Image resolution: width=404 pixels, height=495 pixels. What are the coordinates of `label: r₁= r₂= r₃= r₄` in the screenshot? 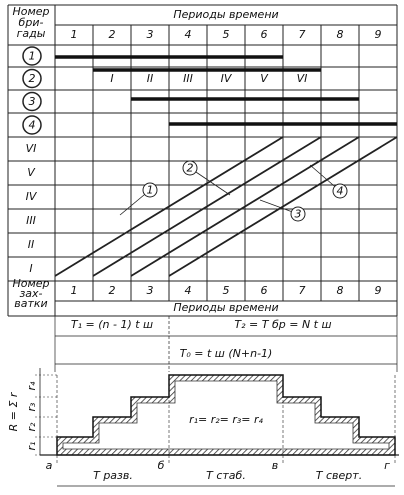 It's located at (226, 419).